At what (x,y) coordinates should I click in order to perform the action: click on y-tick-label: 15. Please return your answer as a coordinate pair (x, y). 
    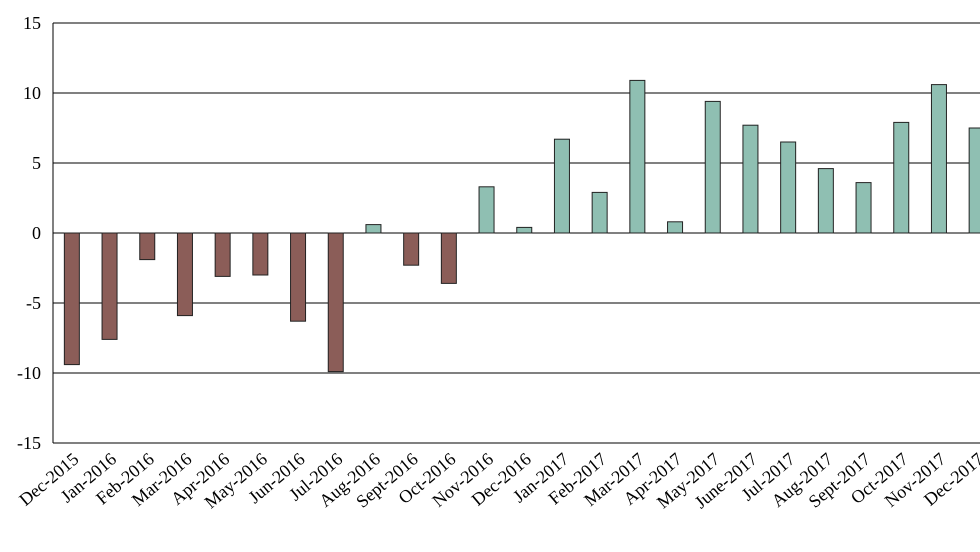
    Looking at the image, I should click on (32, 23).